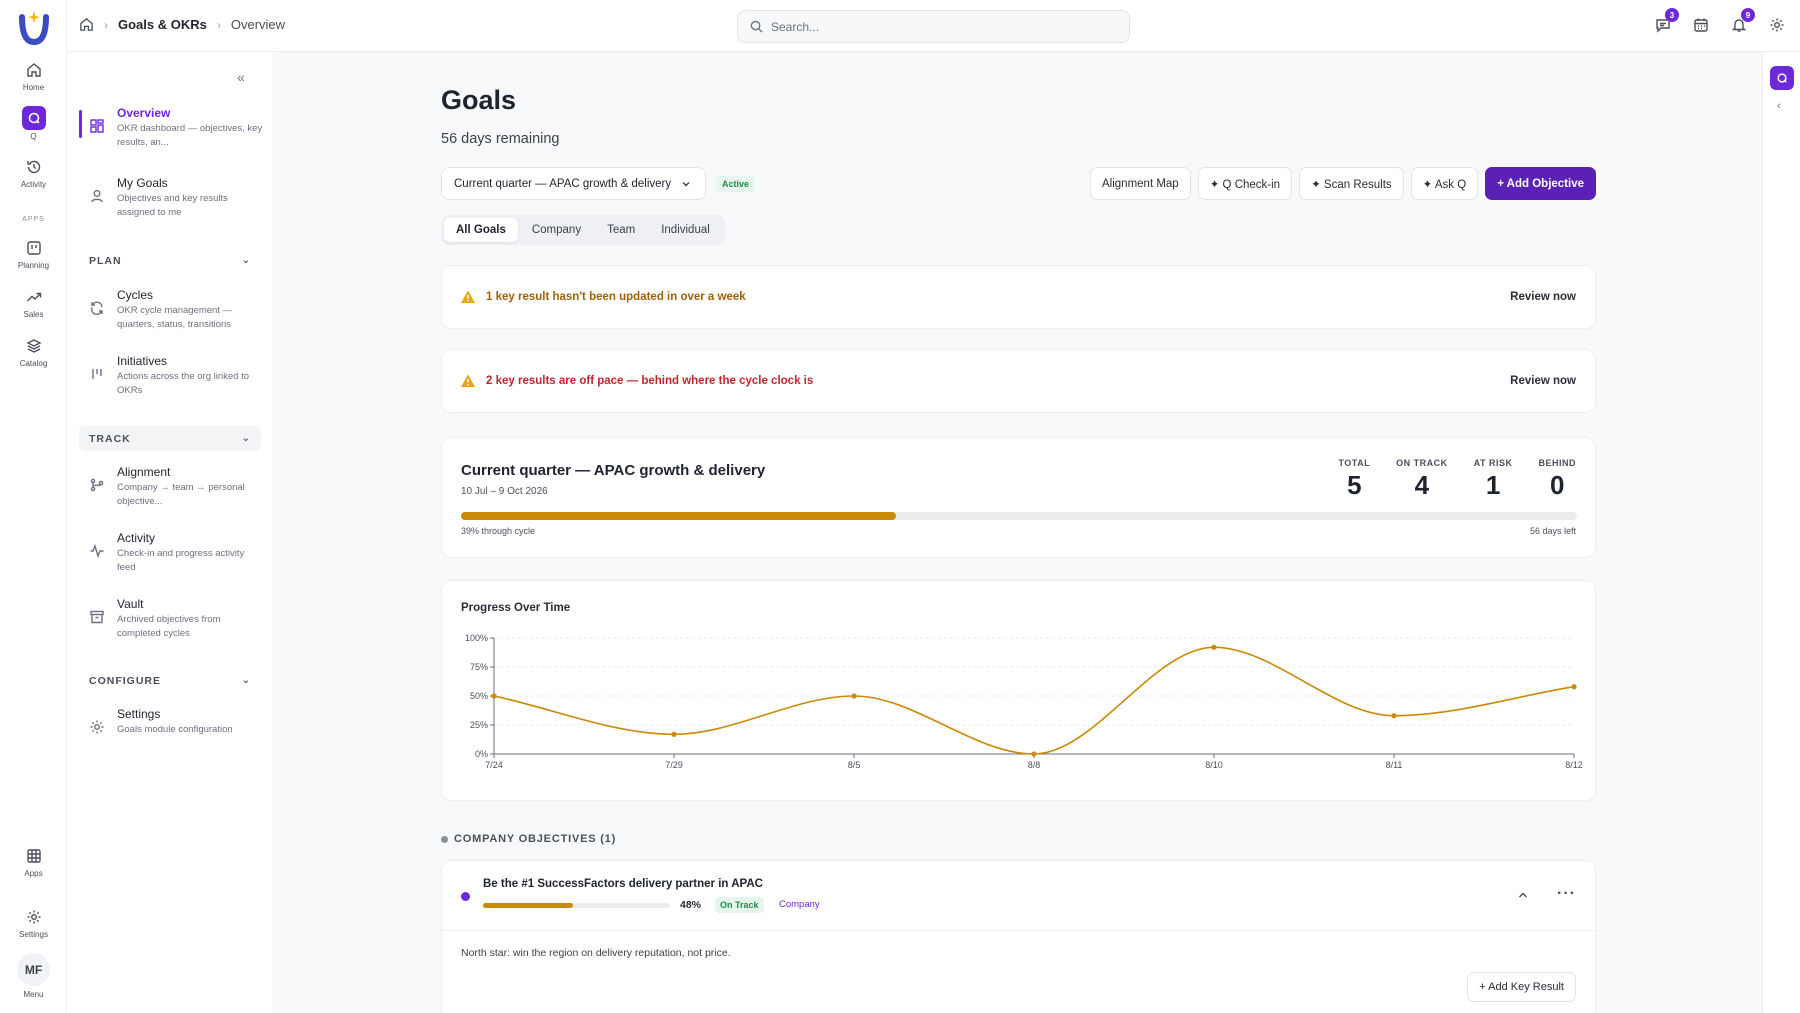 This screenshot has width=1800, height=1013. Describe the element at coordinates (136, 538) in the screenshot. I see `sidebar-item-title: Activity` at that location.